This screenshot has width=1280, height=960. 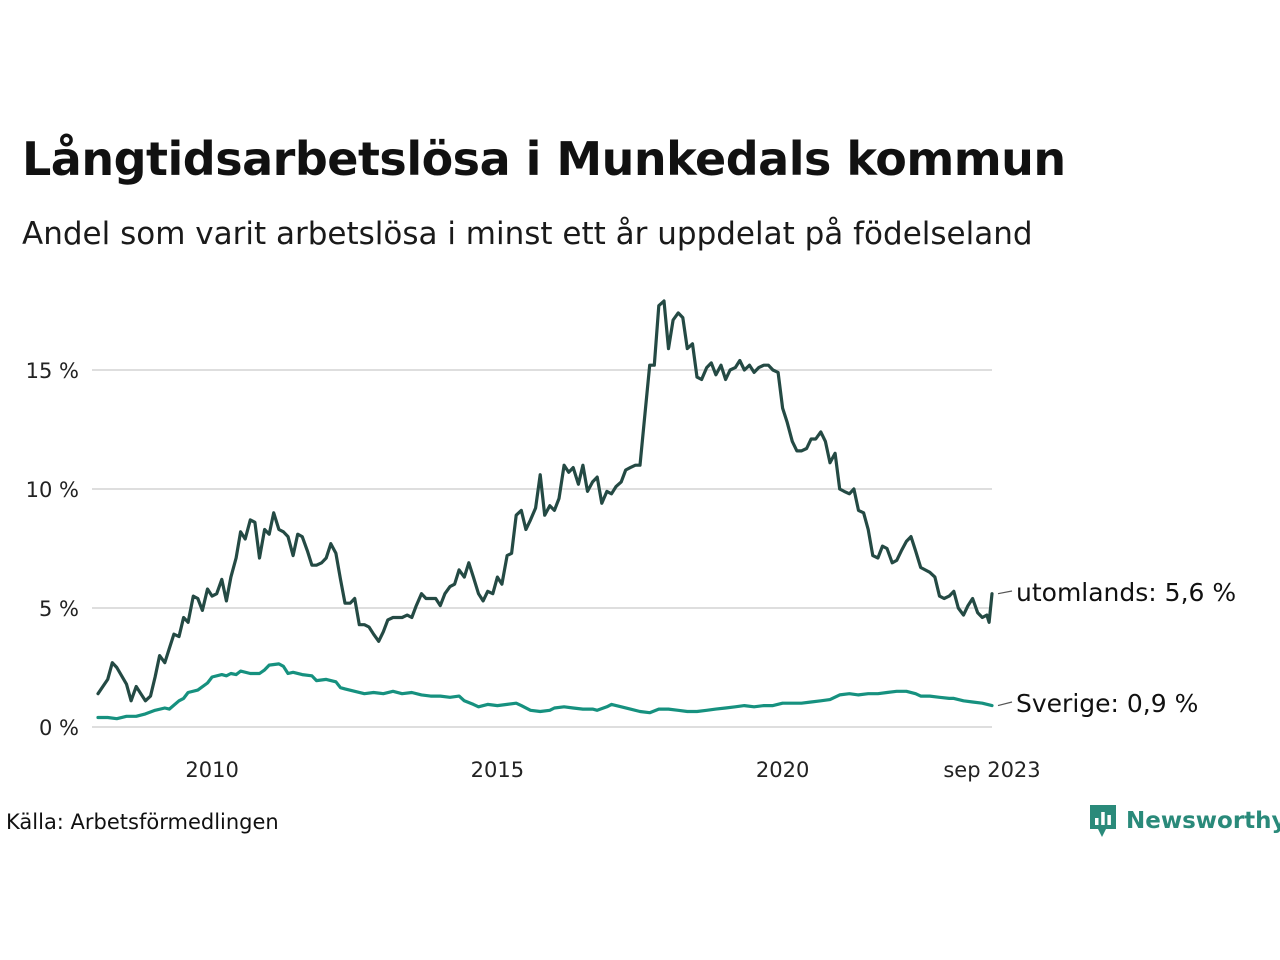 What do you see at coordinates (1126, 592) in the screenshot?
I see `end-label-utomlands: utomlands: 5,6 %` at bounding box center [1126, 592].